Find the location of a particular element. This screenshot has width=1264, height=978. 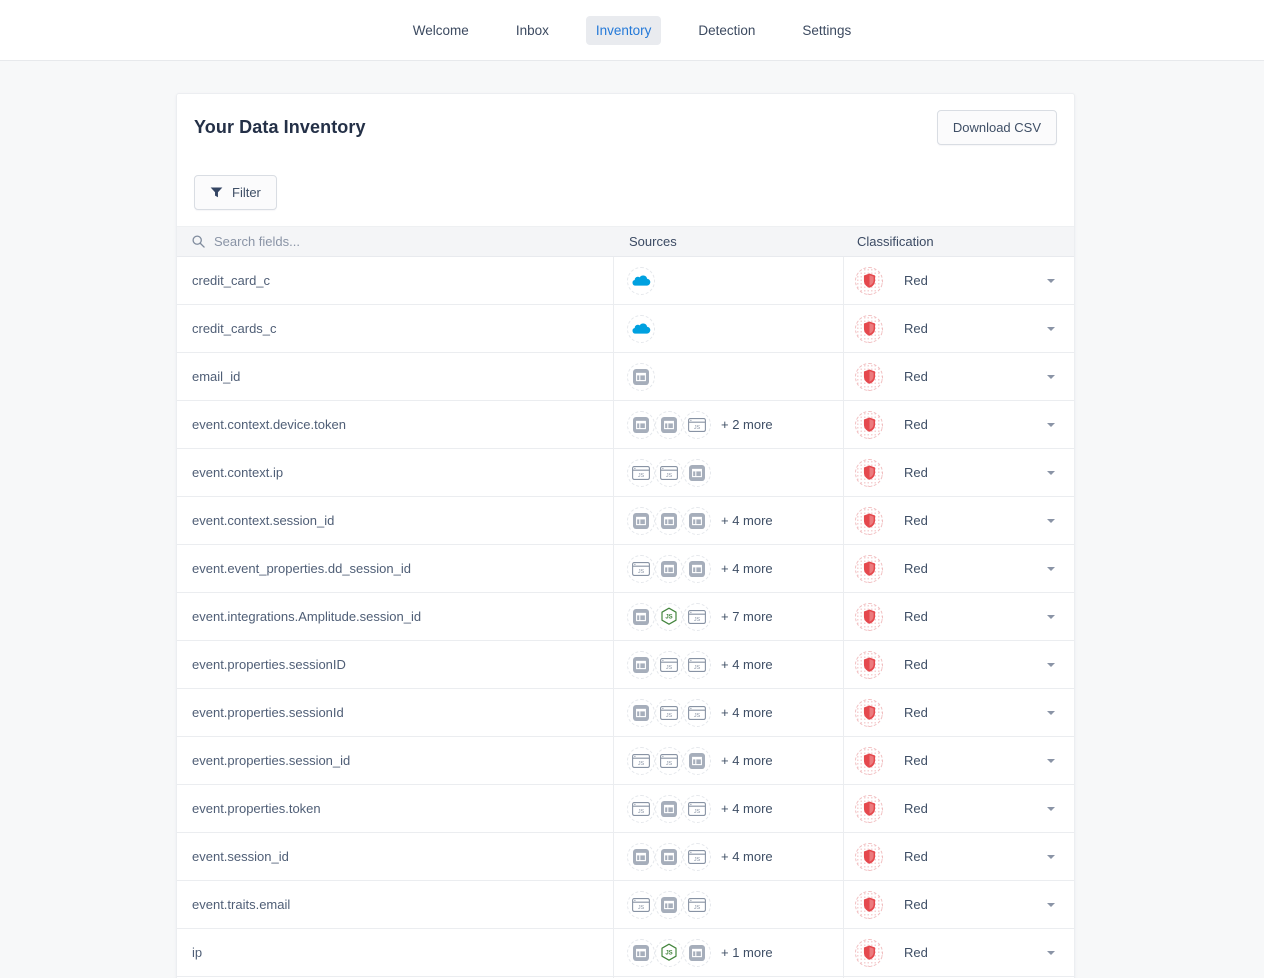

field-name: event.session_id is located at coordinates (395, 856).